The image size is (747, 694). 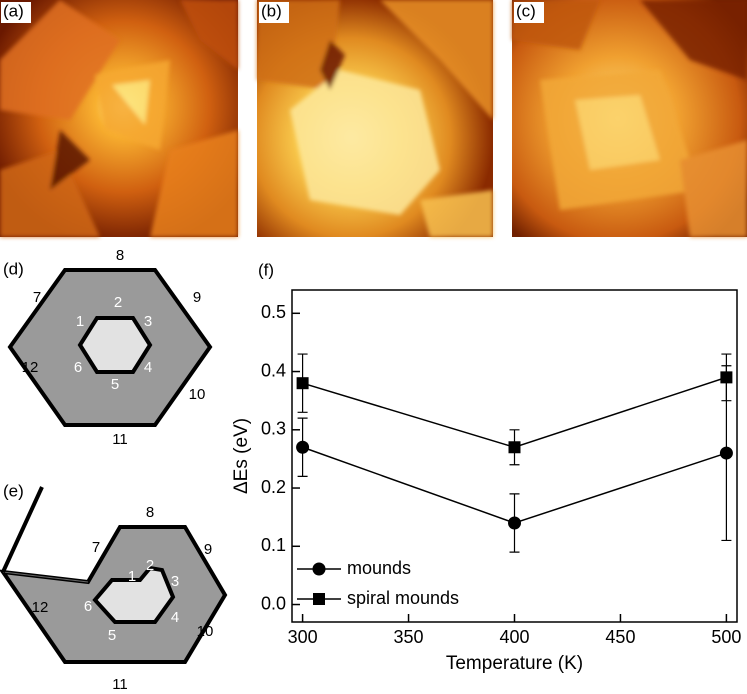 I want to click on panel-label: (d), so click(x=13, y=268).